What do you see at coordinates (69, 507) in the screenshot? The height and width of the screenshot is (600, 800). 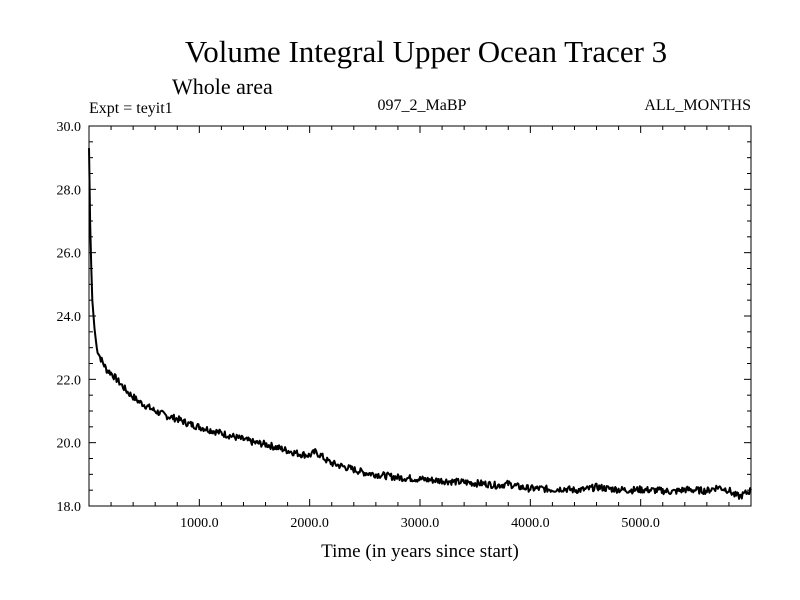 I see `y-tick-label: 18.0` at bounding box center [69, 507].